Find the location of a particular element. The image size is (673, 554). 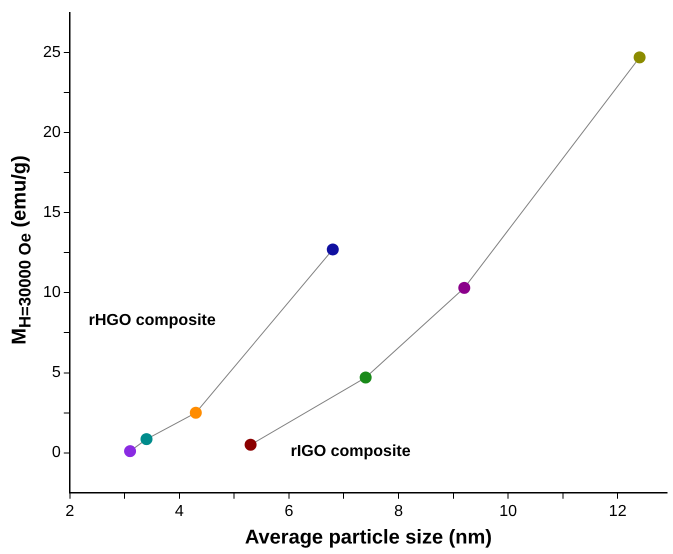

x-tick-label: 4 is located at coordinates (179, 511).